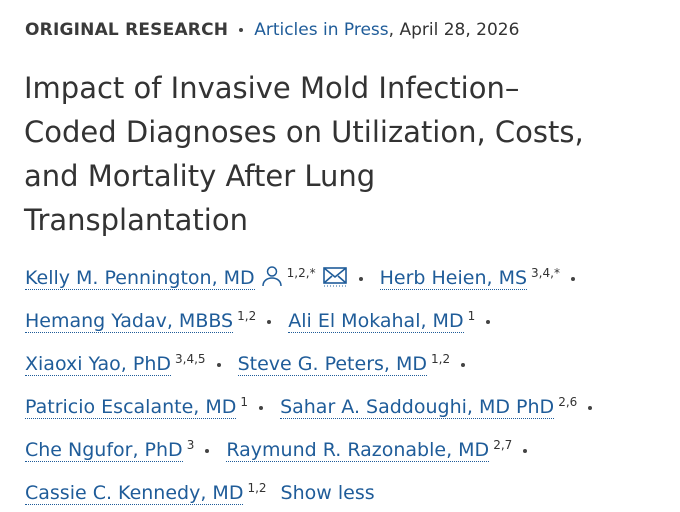 This screenshot has height=512, width=680. Describe the element at coordinates (335, 276) in the screenshot. I see `email-icon` at that location.